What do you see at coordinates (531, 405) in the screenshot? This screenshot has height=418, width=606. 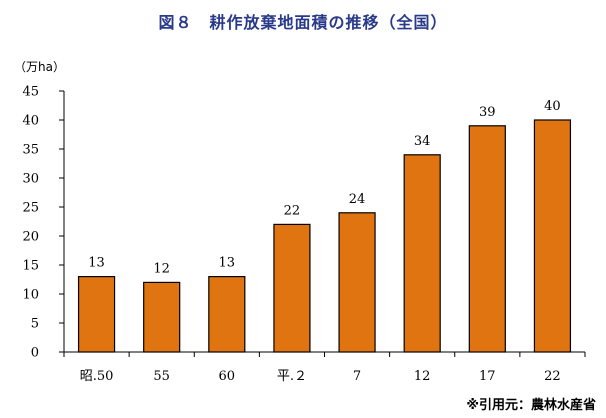 I see `source-note: ※引用元：農林水産省` at bounding box center [531, 405].